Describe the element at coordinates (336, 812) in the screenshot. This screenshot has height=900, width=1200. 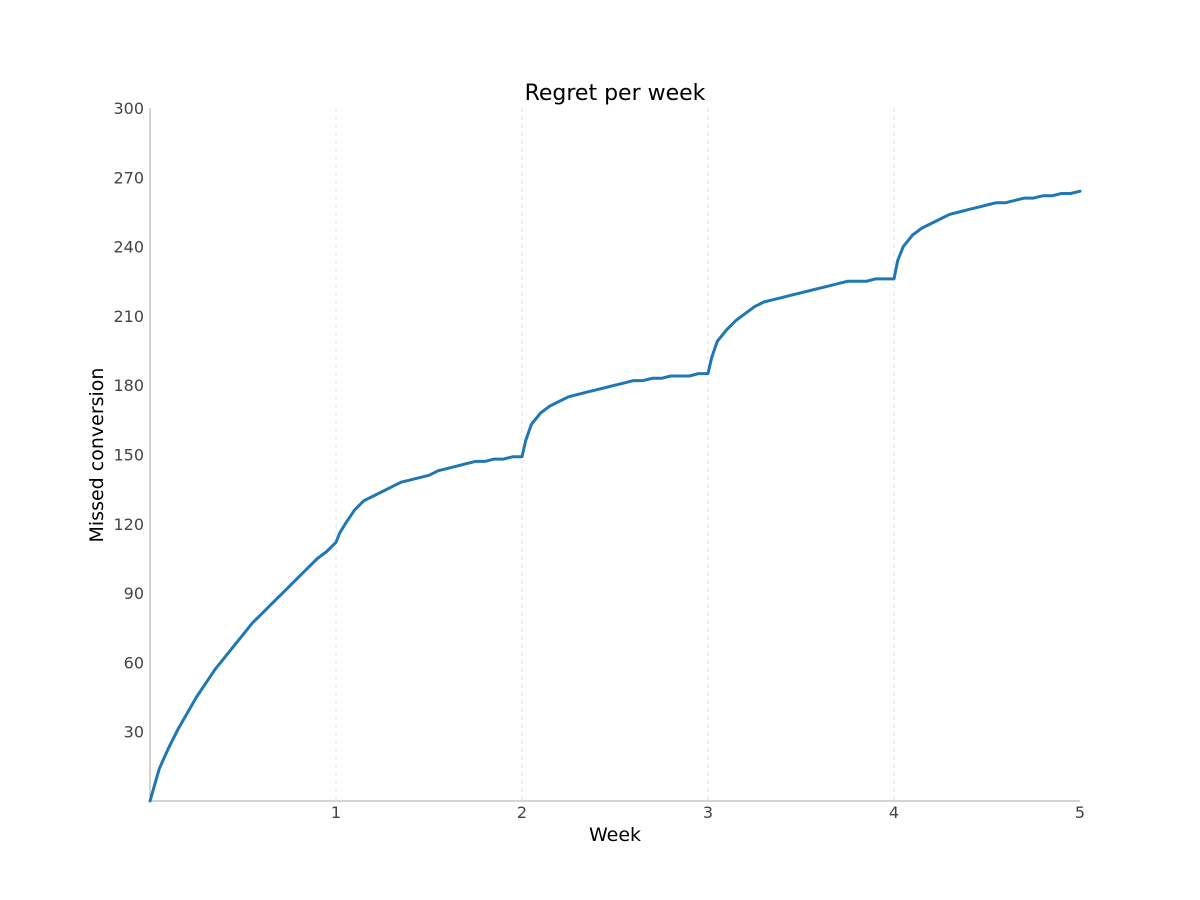
I see `x-tick-label: 1` at that location.